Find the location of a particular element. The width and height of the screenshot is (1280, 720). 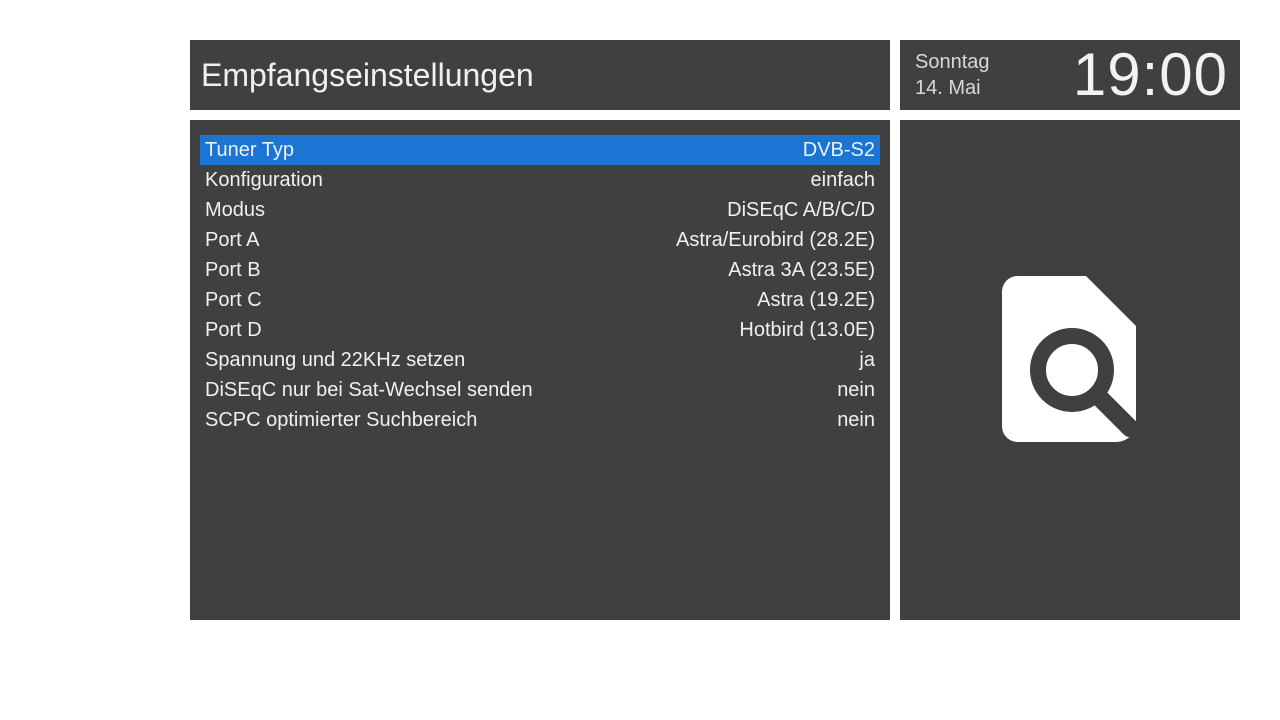

setting-row-port-d: Port D Hotbird (13.0E) is located at coordinates (540, 330).